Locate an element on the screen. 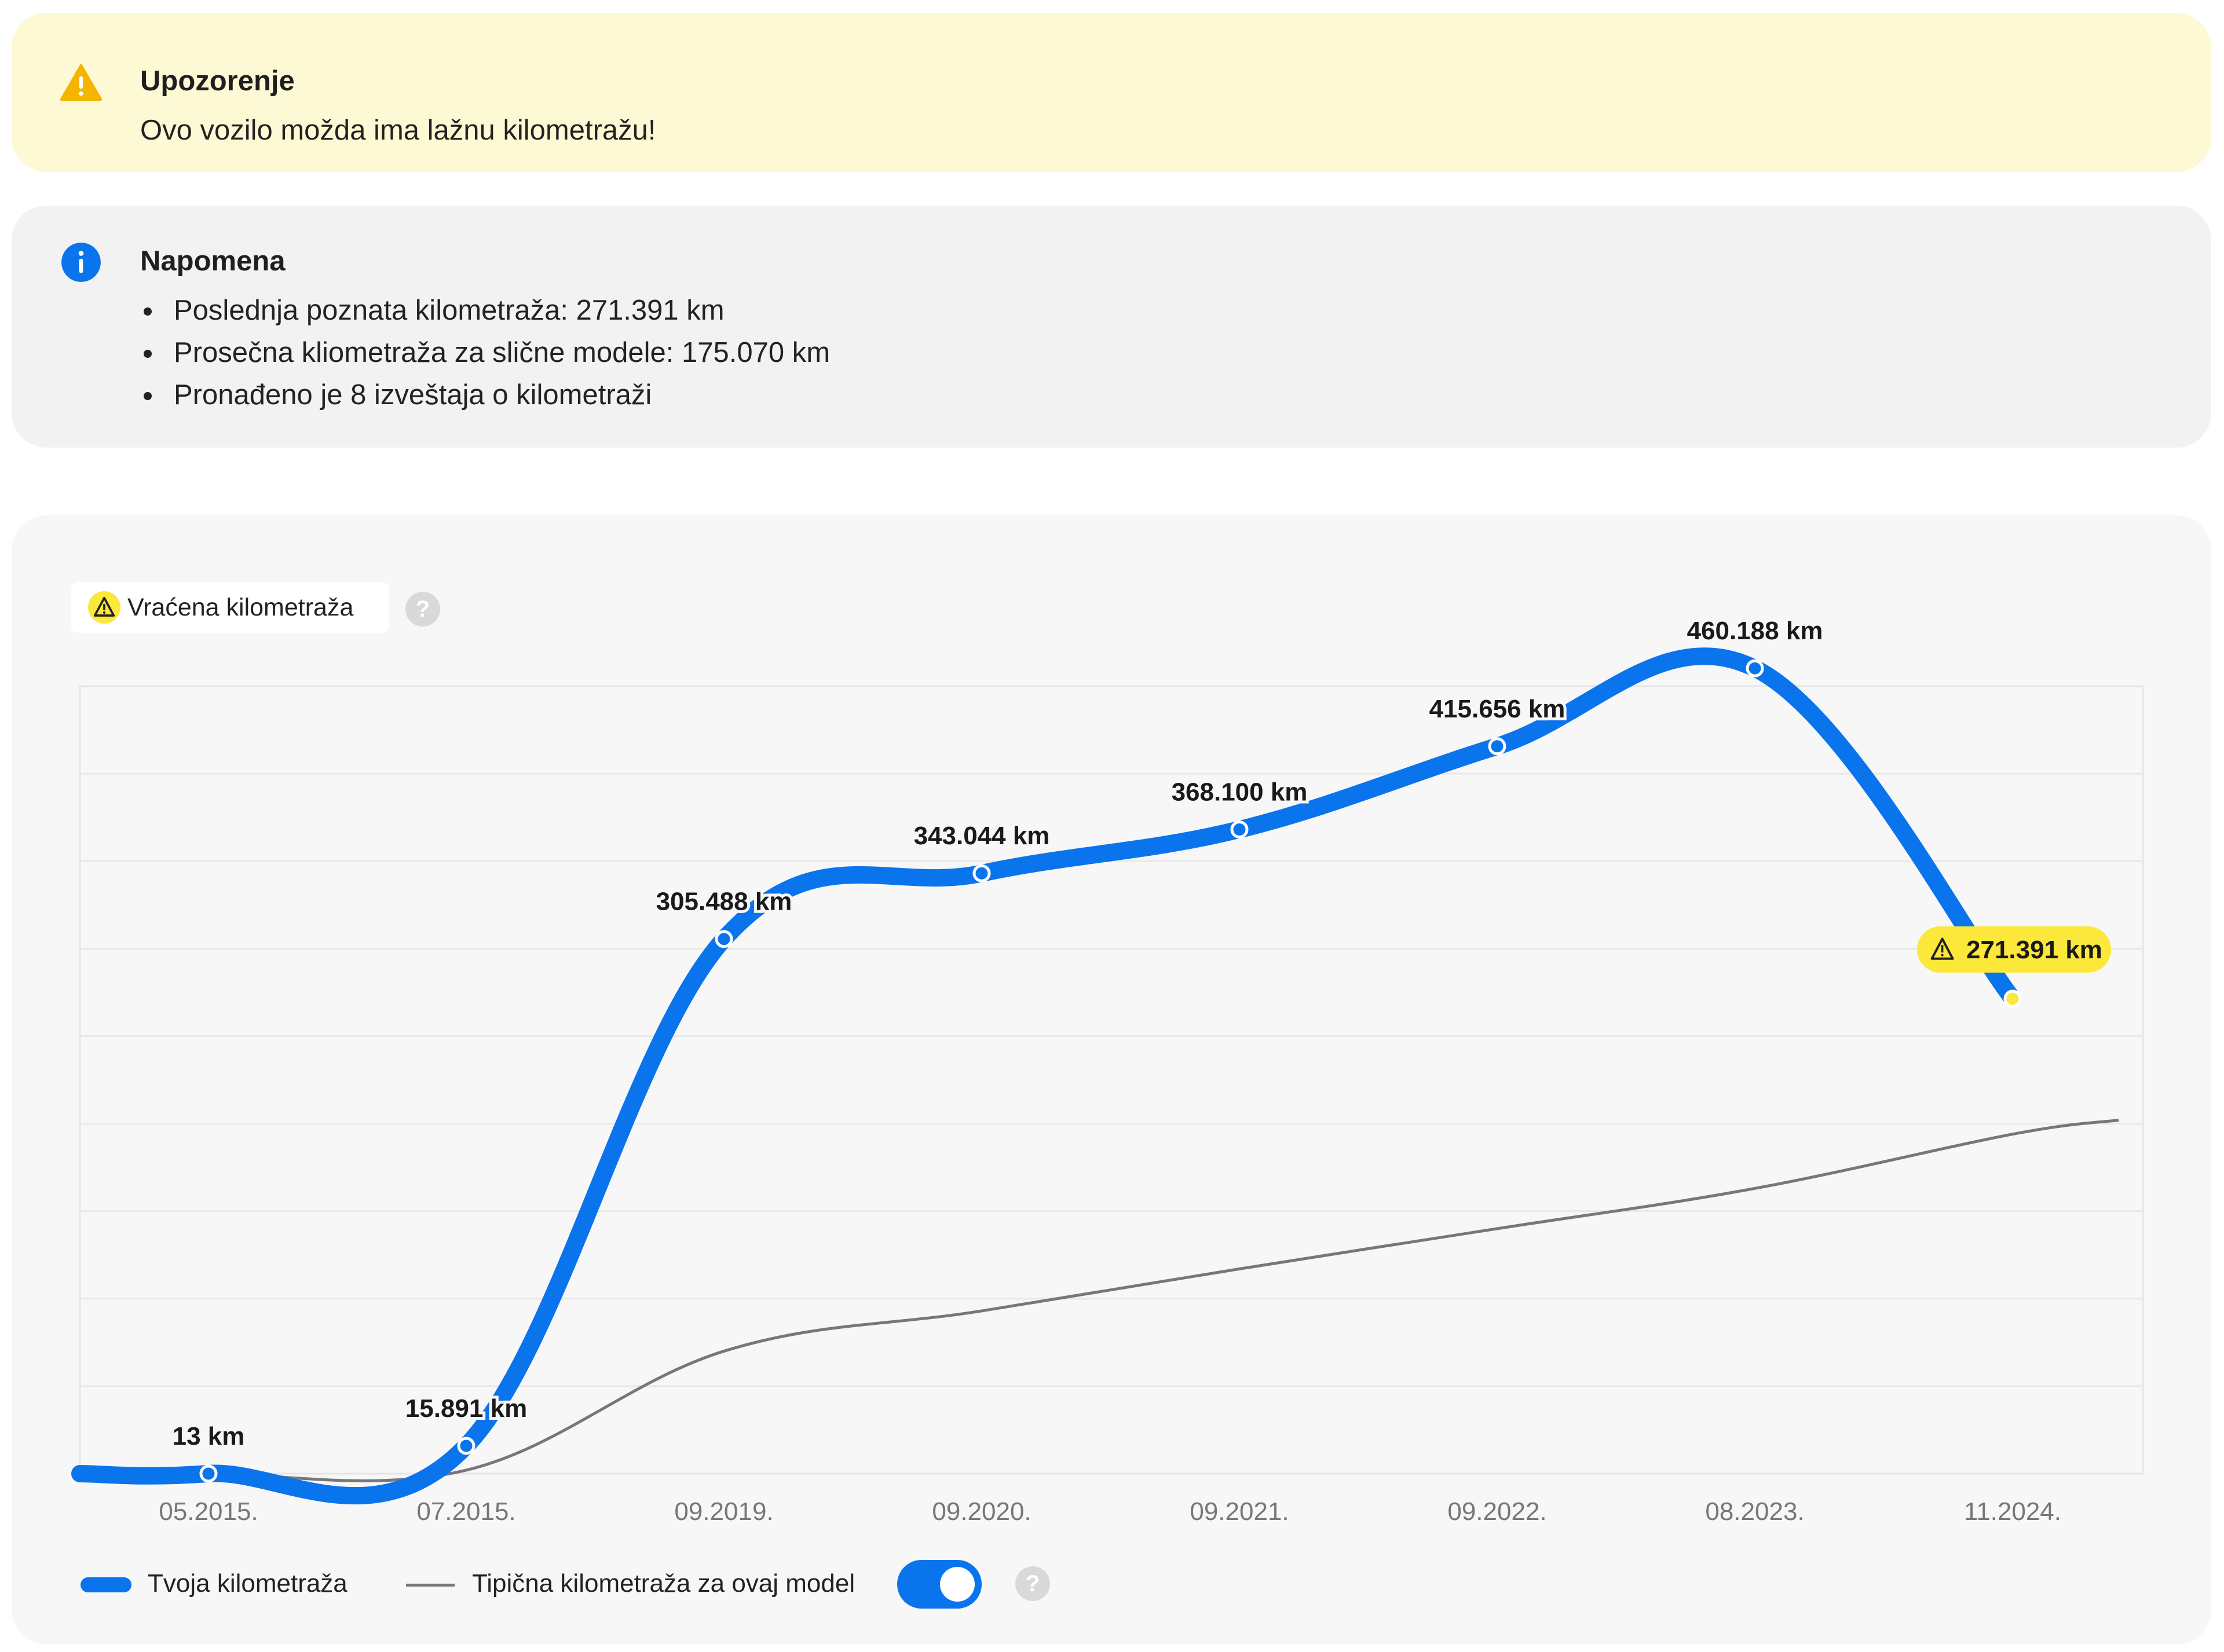 The width and height of the screenshot is (2224, 1652). warning-title: Upozorenje is located at coordinates (218, 81).